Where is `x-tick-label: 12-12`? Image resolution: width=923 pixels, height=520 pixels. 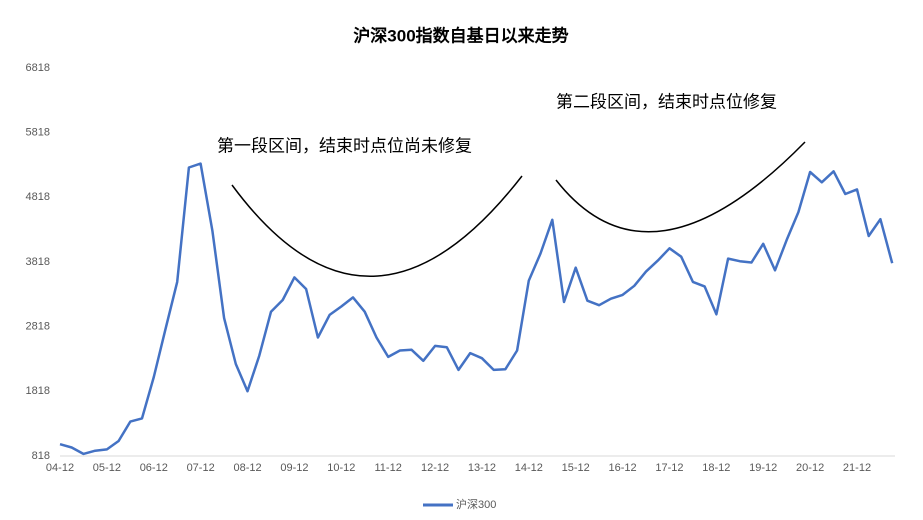
x-tick-label: 12-12 is located at coordinates (435, 468).